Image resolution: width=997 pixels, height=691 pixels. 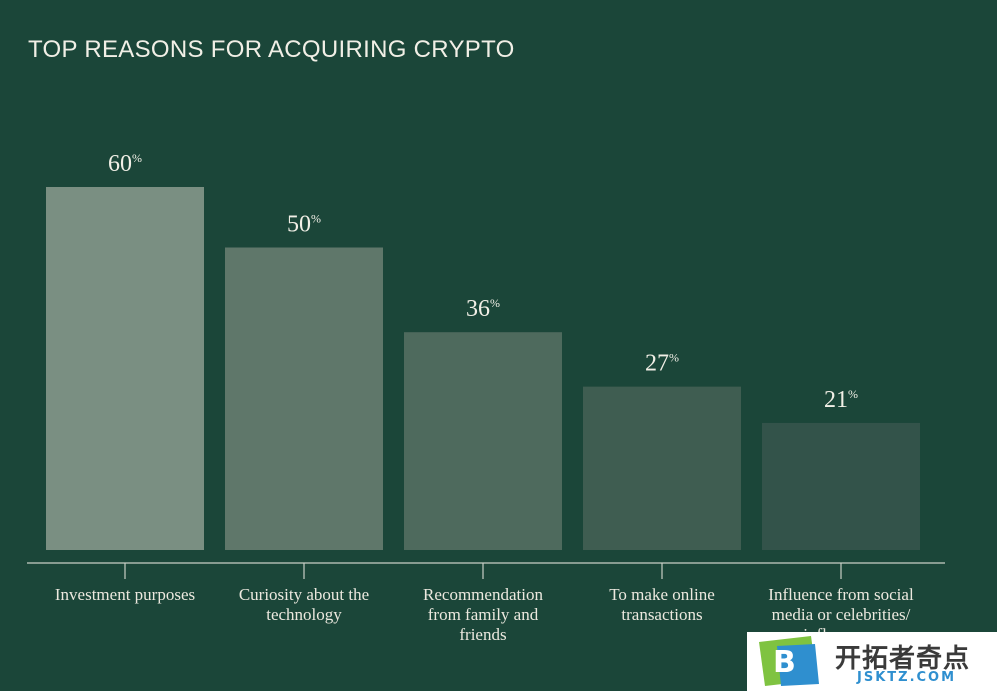 I want to click on brand-url: JSKTZ.COM, so click(x=907, y=677).